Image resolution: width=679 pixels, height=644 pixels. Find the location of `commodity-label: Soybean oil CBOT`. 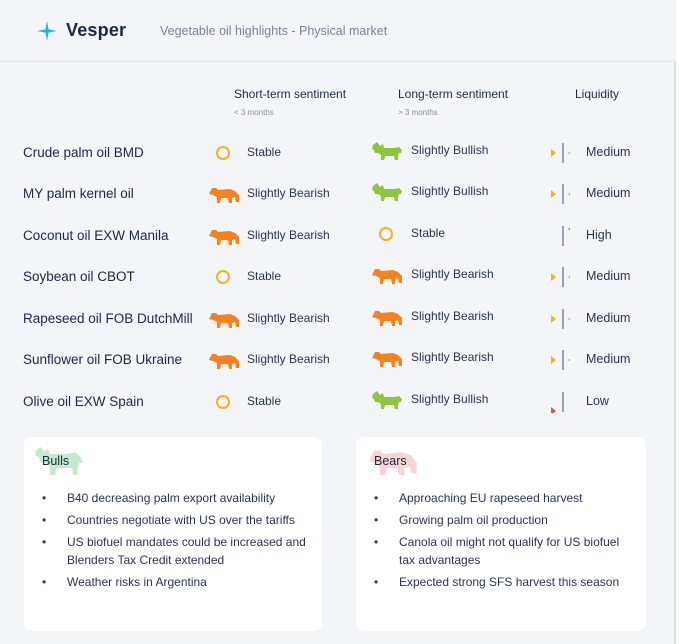

commodity-label: Soybean oil CBOT is located at coordinates (79, 276).